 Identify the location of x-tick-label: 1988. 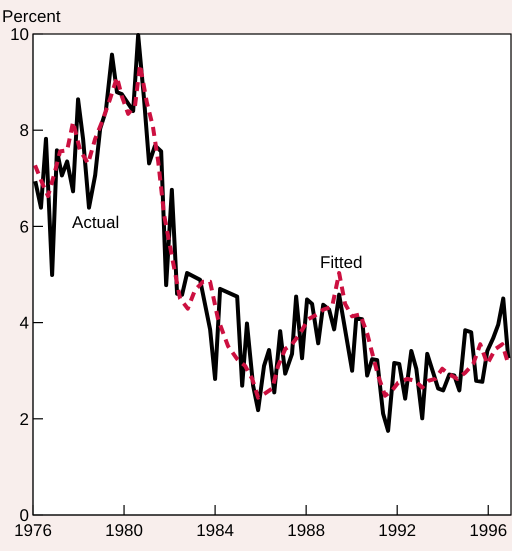
(306, 530).